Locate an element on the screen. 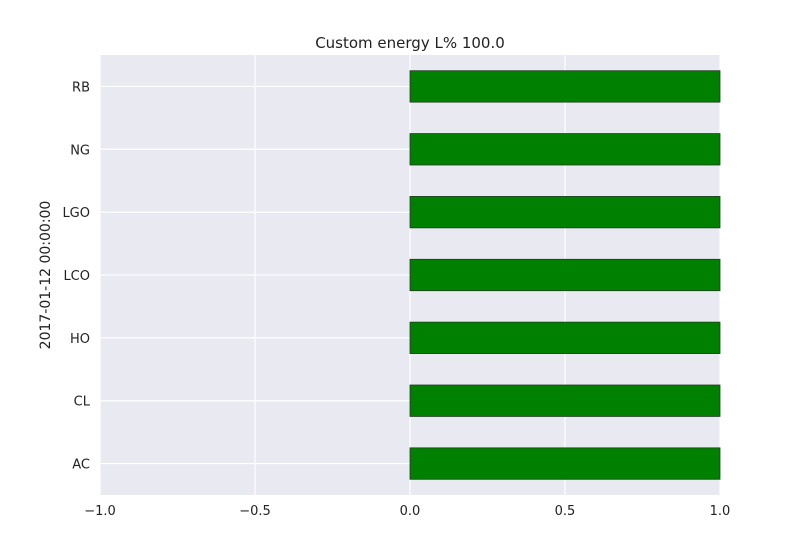  y-axis-label: 2017-01-12 00:00:00 is located at coordinates (46, 275).